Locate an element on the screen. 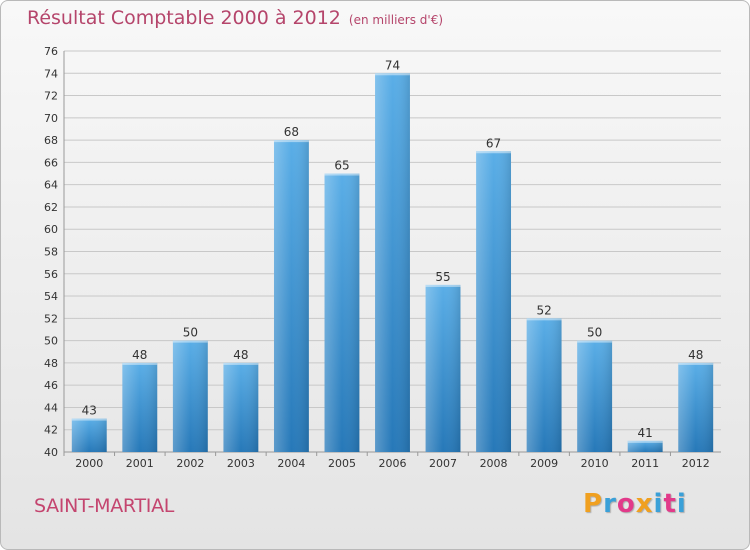  y-tick-label: 56 is located at coordinates (51, 274).